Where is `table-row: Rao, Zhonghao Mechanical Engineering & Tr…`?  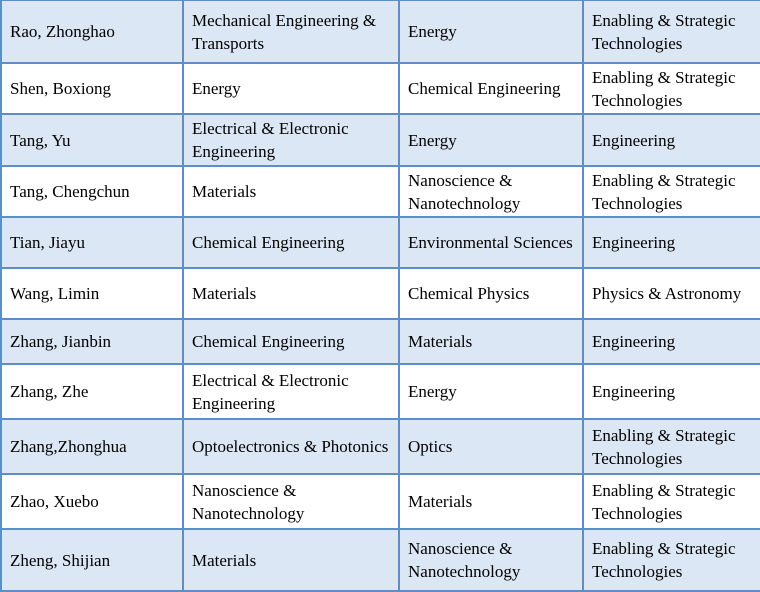 table-row: Rao, Zhonghao Mechanical Engineering & Tr… is located at coordinates (380, 32).